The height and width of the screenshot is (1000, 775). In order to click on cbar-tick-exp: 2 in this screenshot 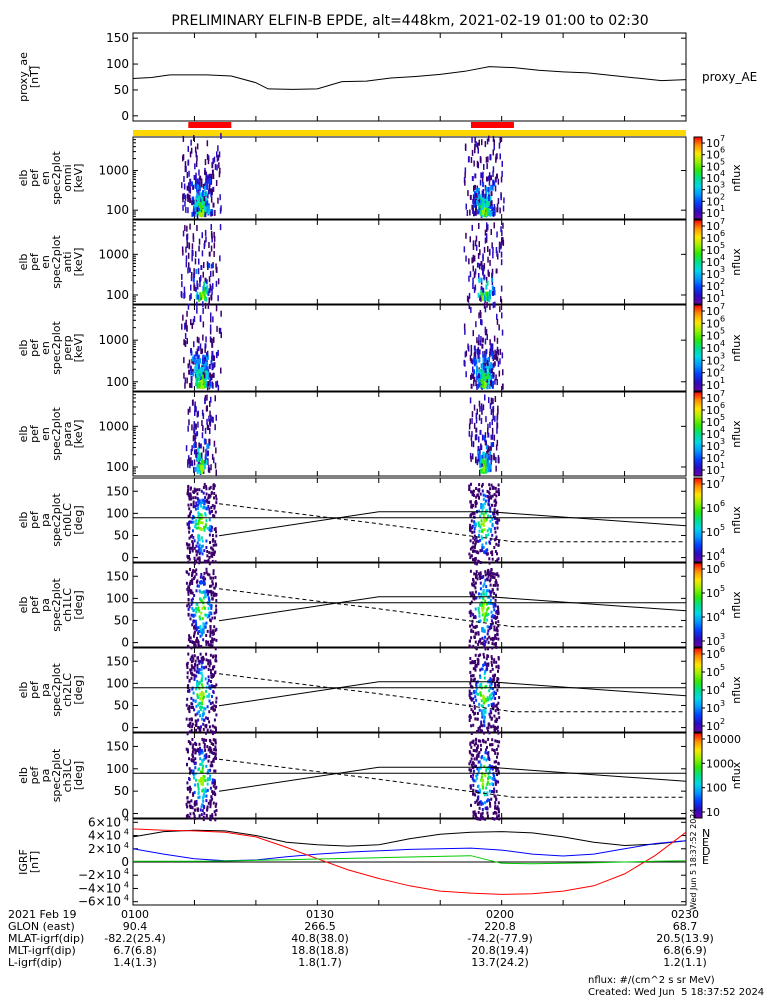, I will do `click(722, 368)`.